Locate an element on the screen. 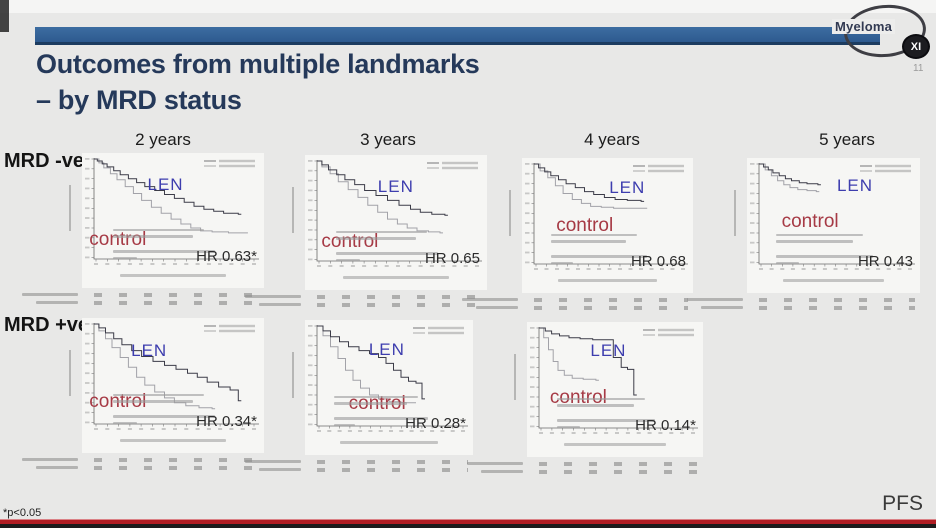 Image resolution: width=936 pixels, height=528 pixels. myeloma-xi-logo: Myeloma XI is located at coordinates (882, 33).